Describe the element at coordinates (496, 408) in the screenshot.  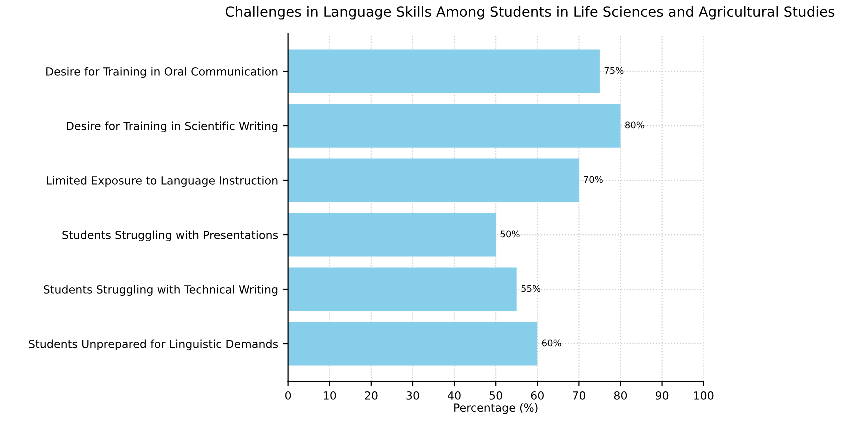
I see `x-axis-title: Percentage (%)` at that location.